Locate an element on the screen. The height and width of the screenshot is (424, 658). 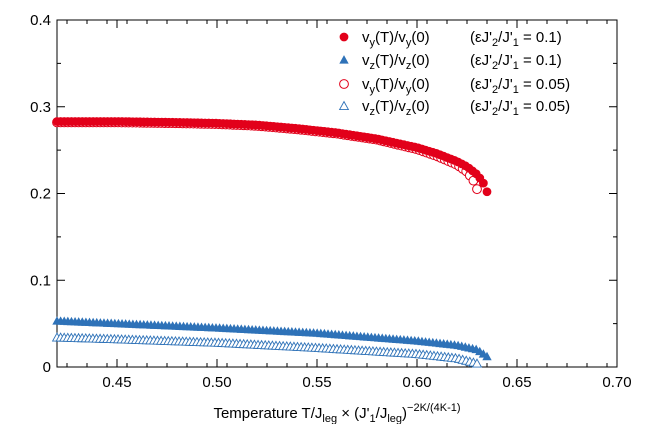
x-tick-label: 0.50 is located at coordinates (216, 382).